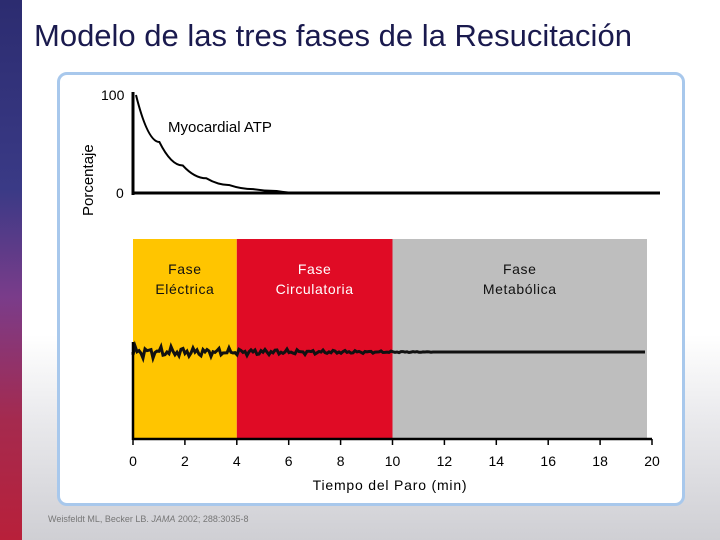 The height and width of the screenshot is (540, 720). What do you see at coordinates (652, 461) in the screenshot?
I see `x-tick-label-20: 20` at bounding box center [652, 461].